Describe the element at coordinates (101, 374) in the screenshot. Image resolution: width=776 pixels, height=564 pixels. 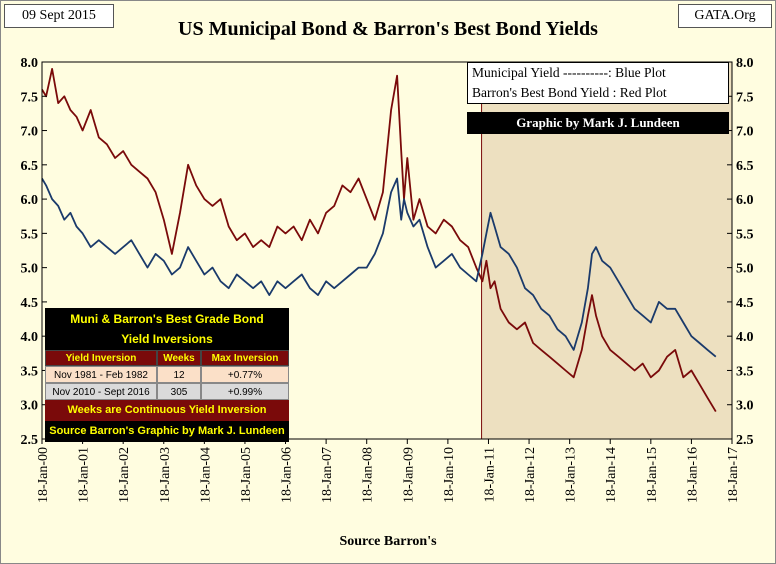
I see `cell-period: Nov 1981 - Feb 1982` at that location.